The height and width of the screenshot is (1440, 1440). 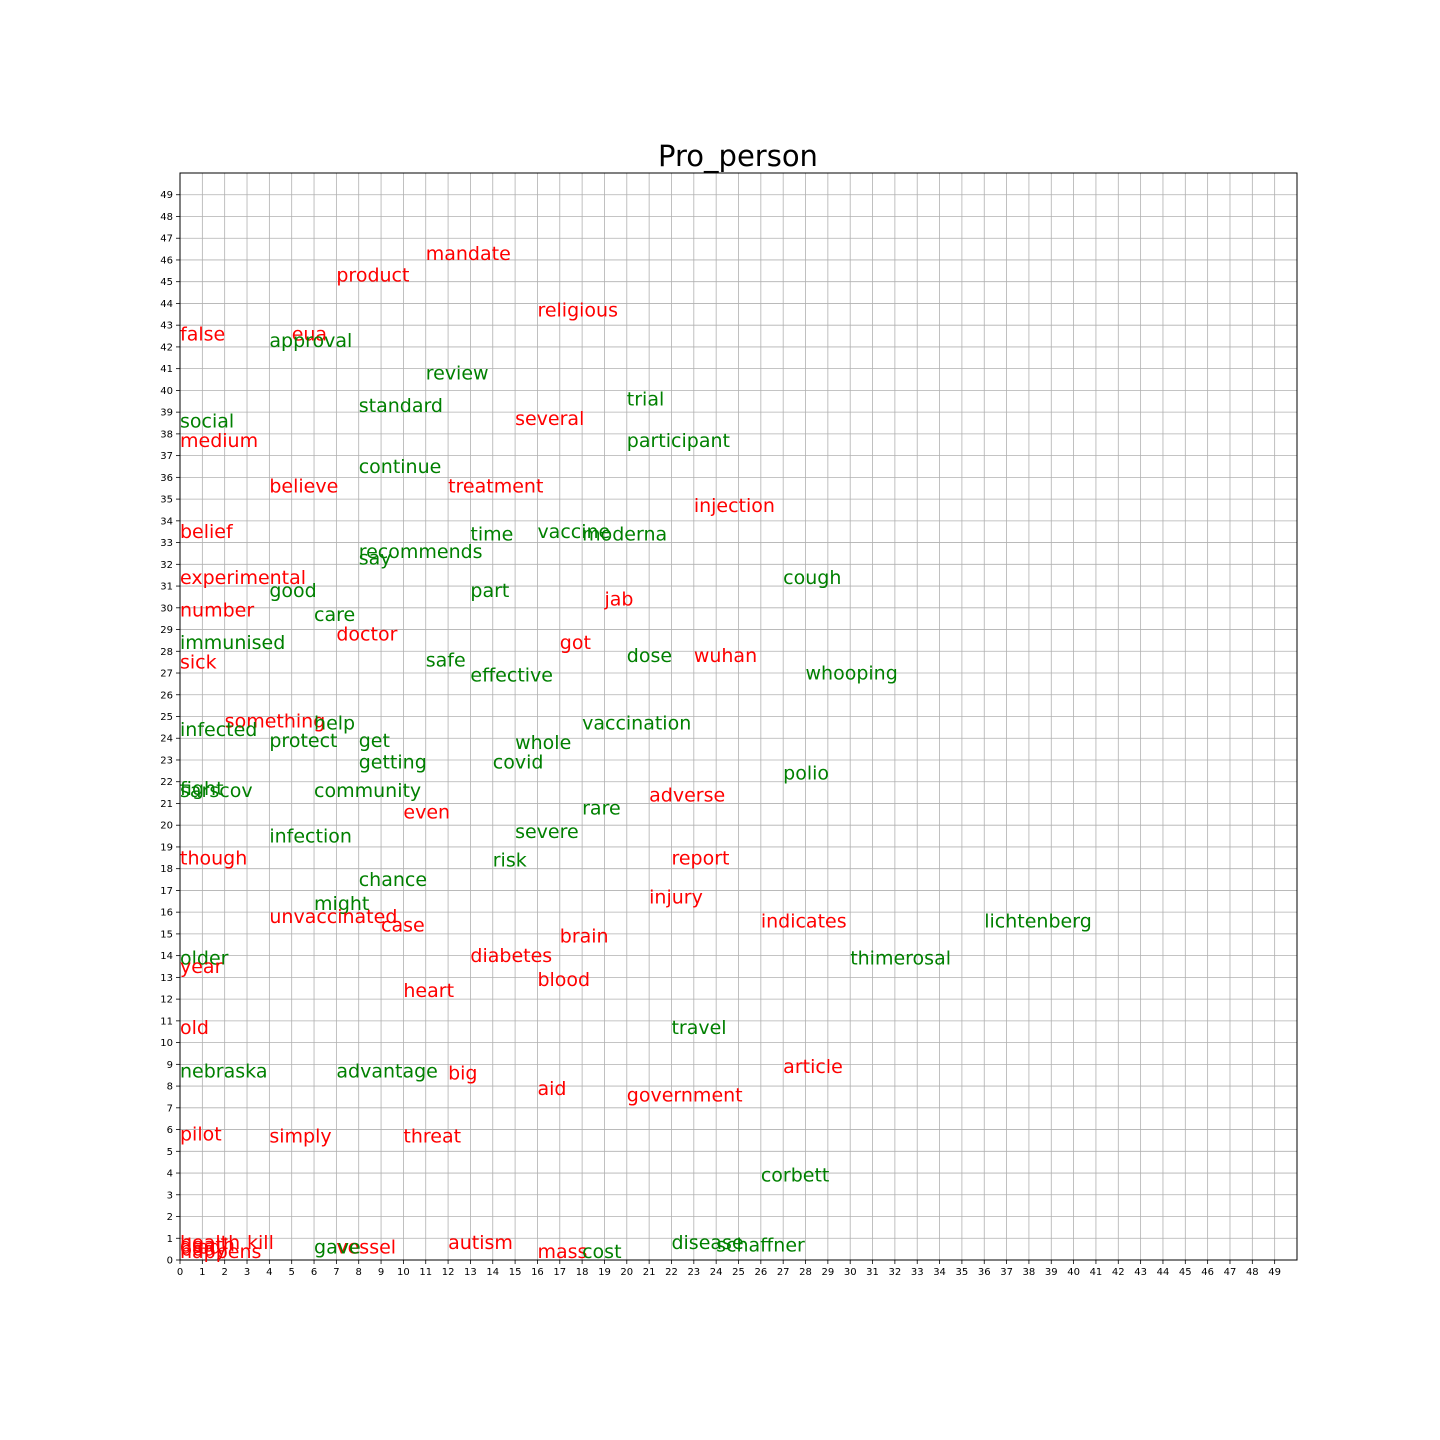 I want to click on word-label: fight, so click(x=202, y=789).